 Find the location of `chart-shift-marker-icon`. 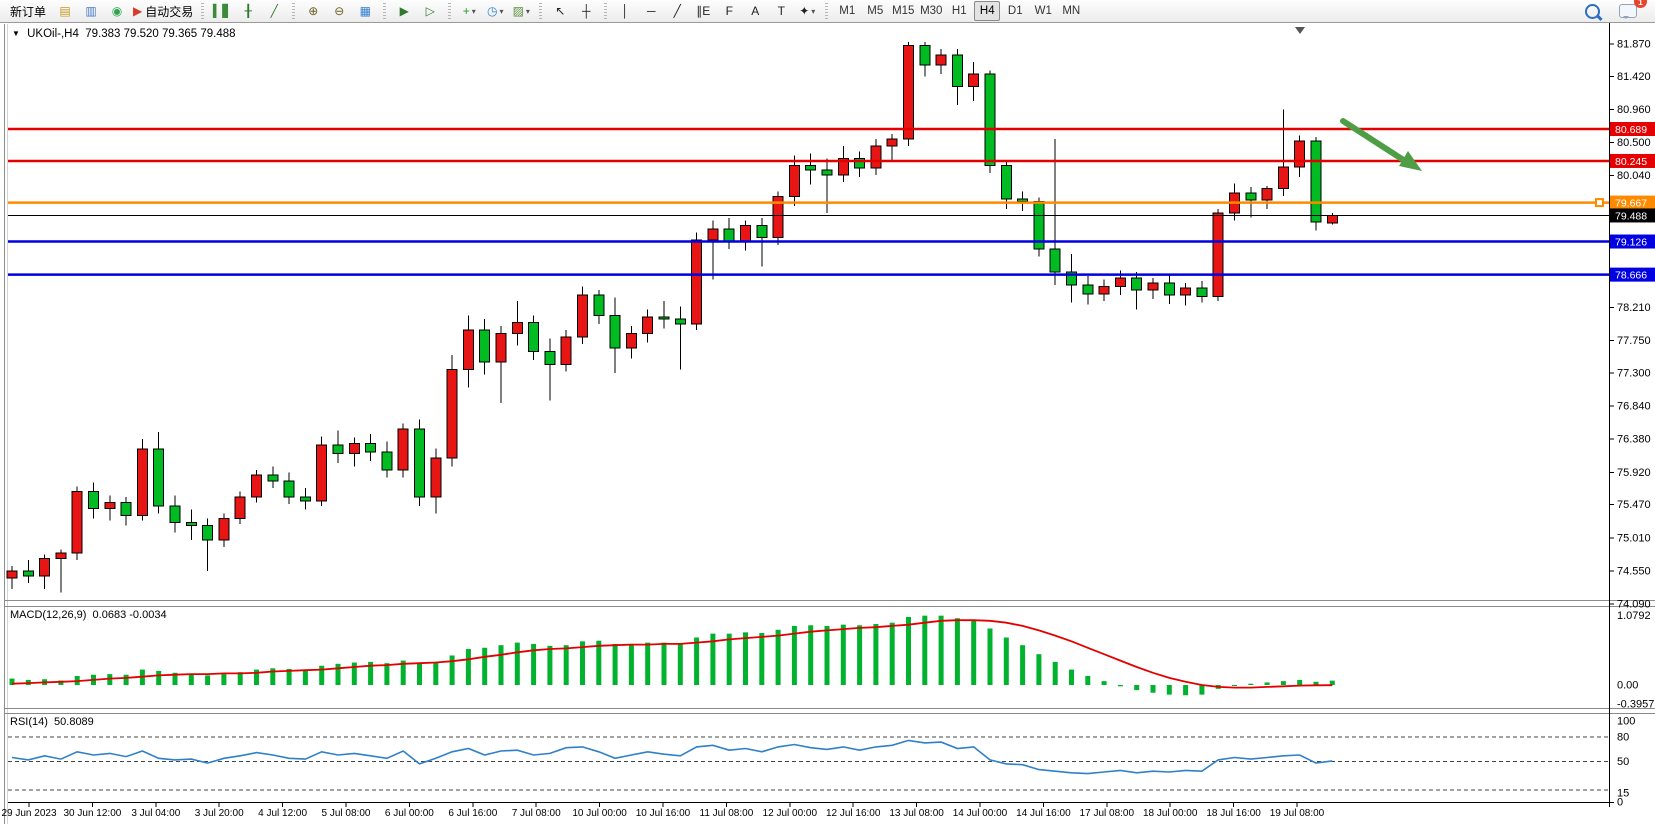

chart-shift-marker-icon is located at coordinates (1300, 30).